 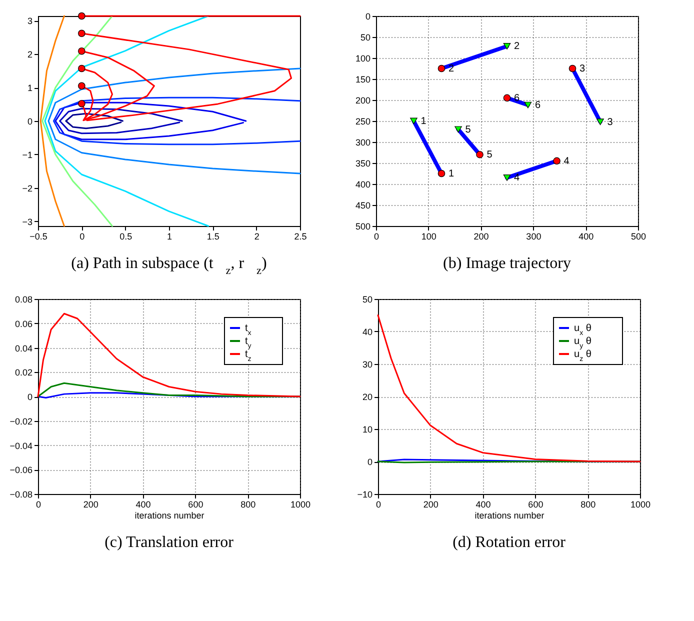 I want to click on y-tick-label: 0.02, so click(x=23, y=373).